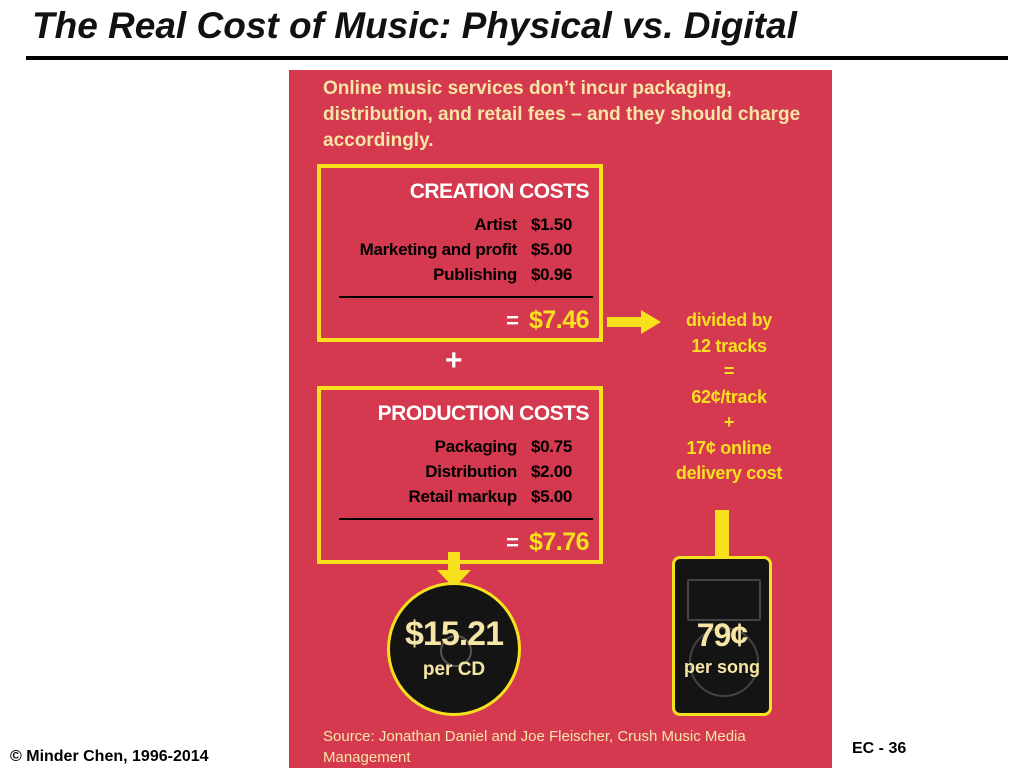 Image resolution: width=1024 pixels, height=768 pixels. Describe the element at coordinates (454, 634) in the screenshot. I see `cd-price: $15.21` at that location.